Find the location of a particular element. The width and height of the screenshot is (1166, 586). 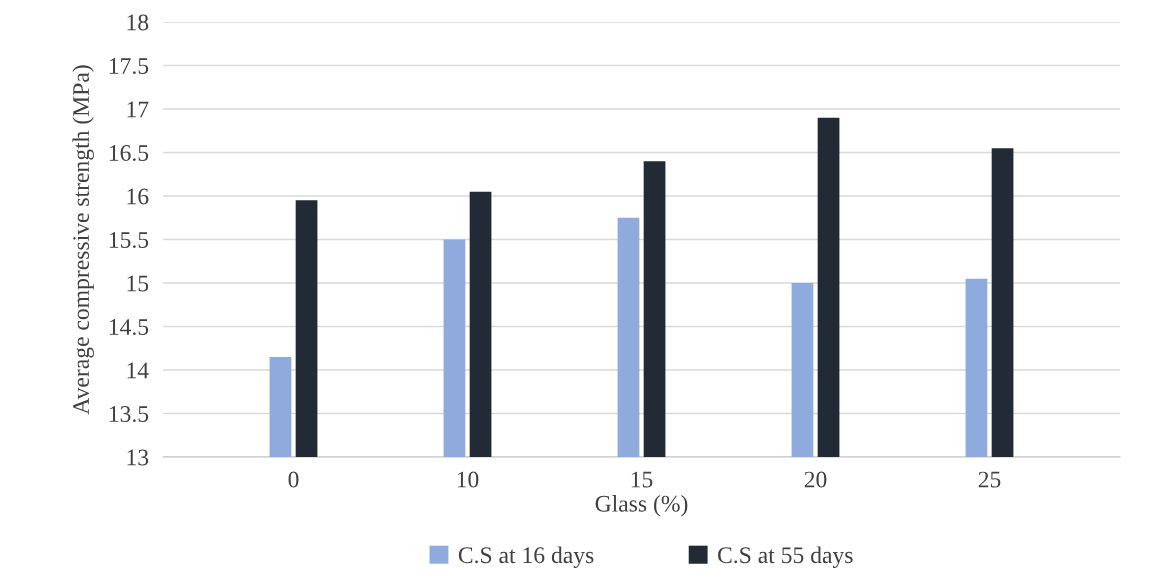

x-axis-title: Glass (%) is located at coordinates (641, 506).